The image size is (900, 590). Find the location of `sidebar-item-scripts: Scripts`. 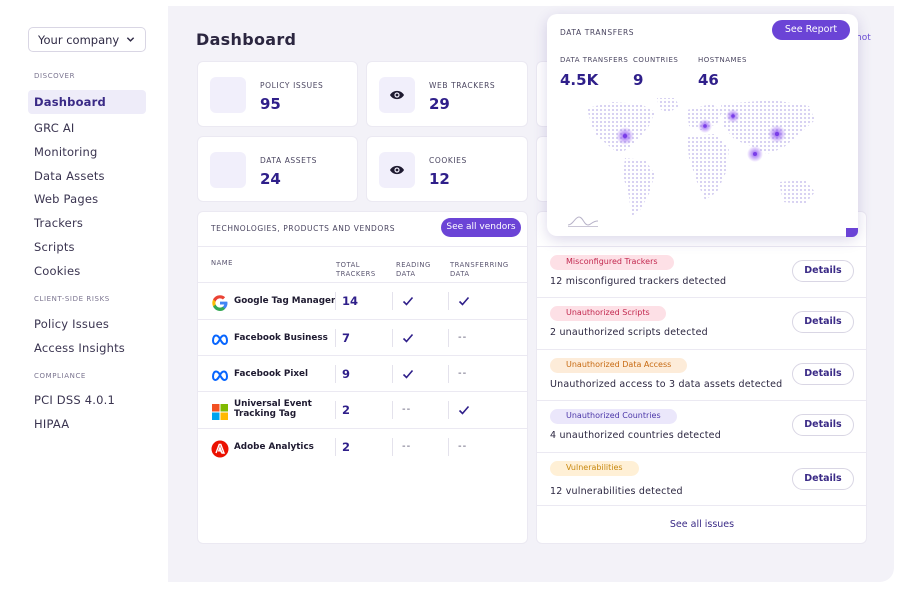

sidebar-item-scripts: Scripts is located at coordinates (54, 247).